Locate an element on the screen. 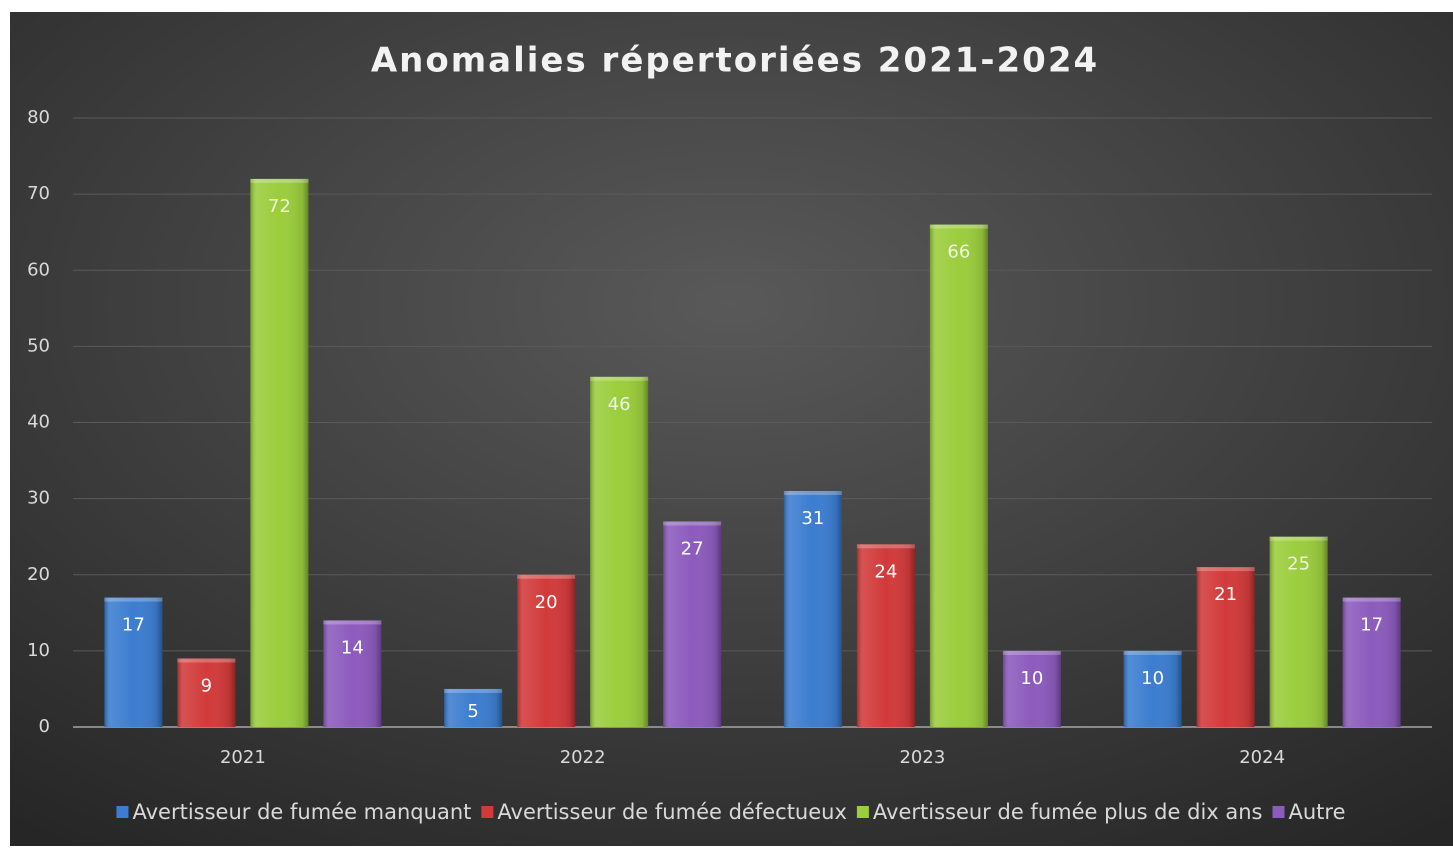 Image resolution: width=1453 pixels, height=850 pixels. legend-label: Autre is located at coordinates (1317, 812).